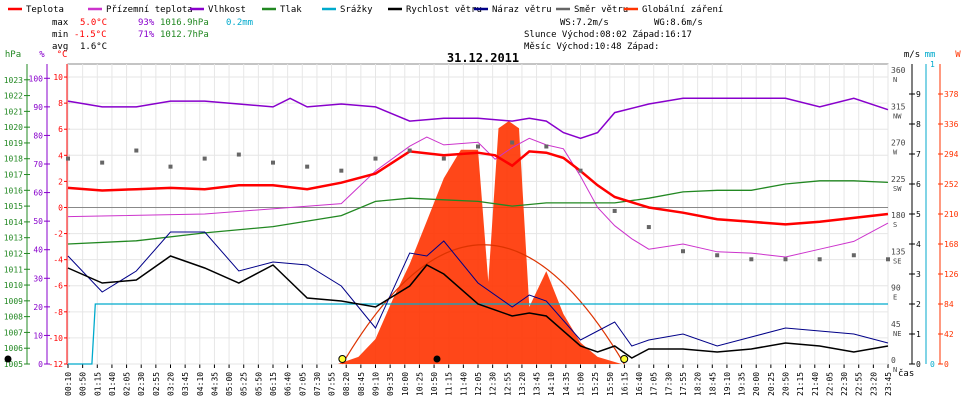  I want to click on x-tick-label: 16:40, so click(639, 384).